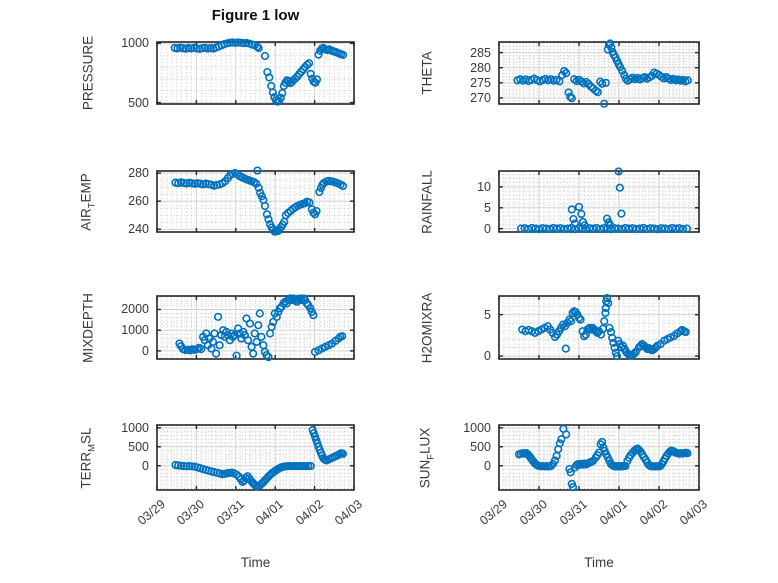 The width and height of the screenshot is (778, 583). I want to click on subplot-h2omixra-plot, so click(599, 327).